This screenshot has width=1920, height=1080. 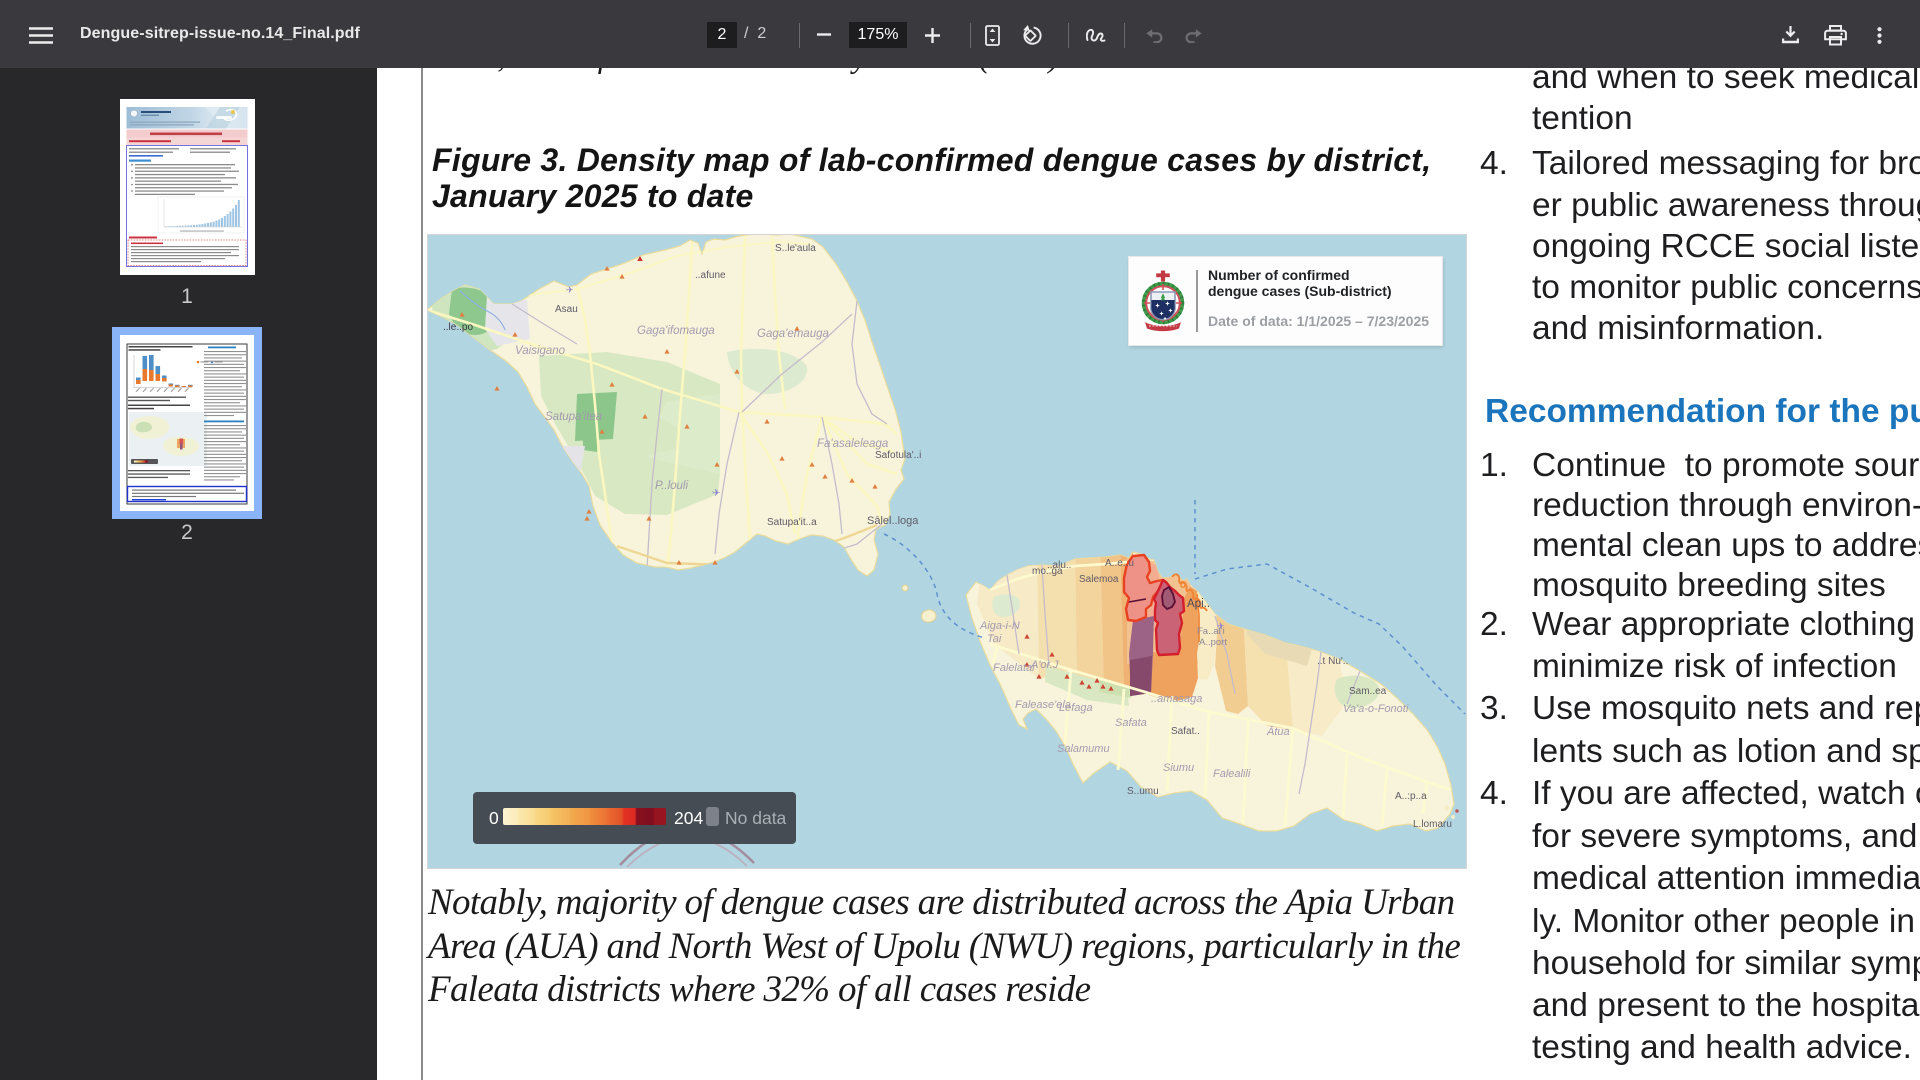 I want to click on svg-text: Satupa'it..a, so click(x=792, y=522).